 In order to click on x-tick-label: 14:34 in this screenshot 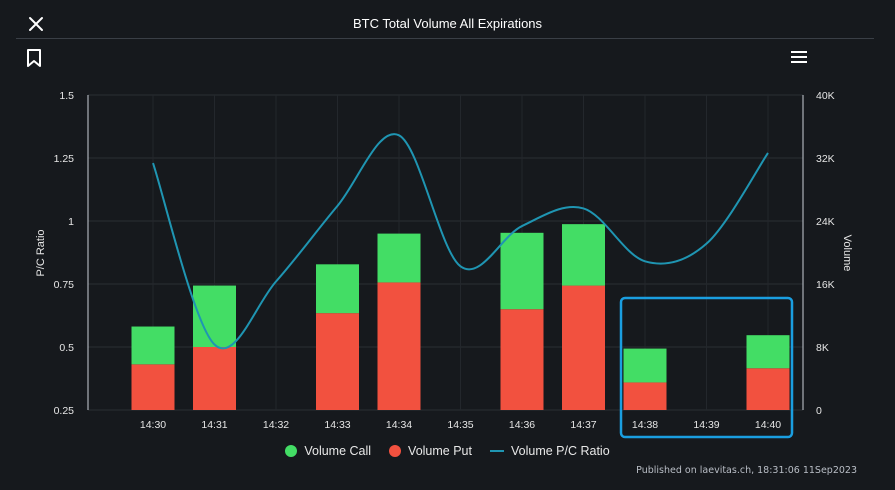, I will do `click(399, 425)`.